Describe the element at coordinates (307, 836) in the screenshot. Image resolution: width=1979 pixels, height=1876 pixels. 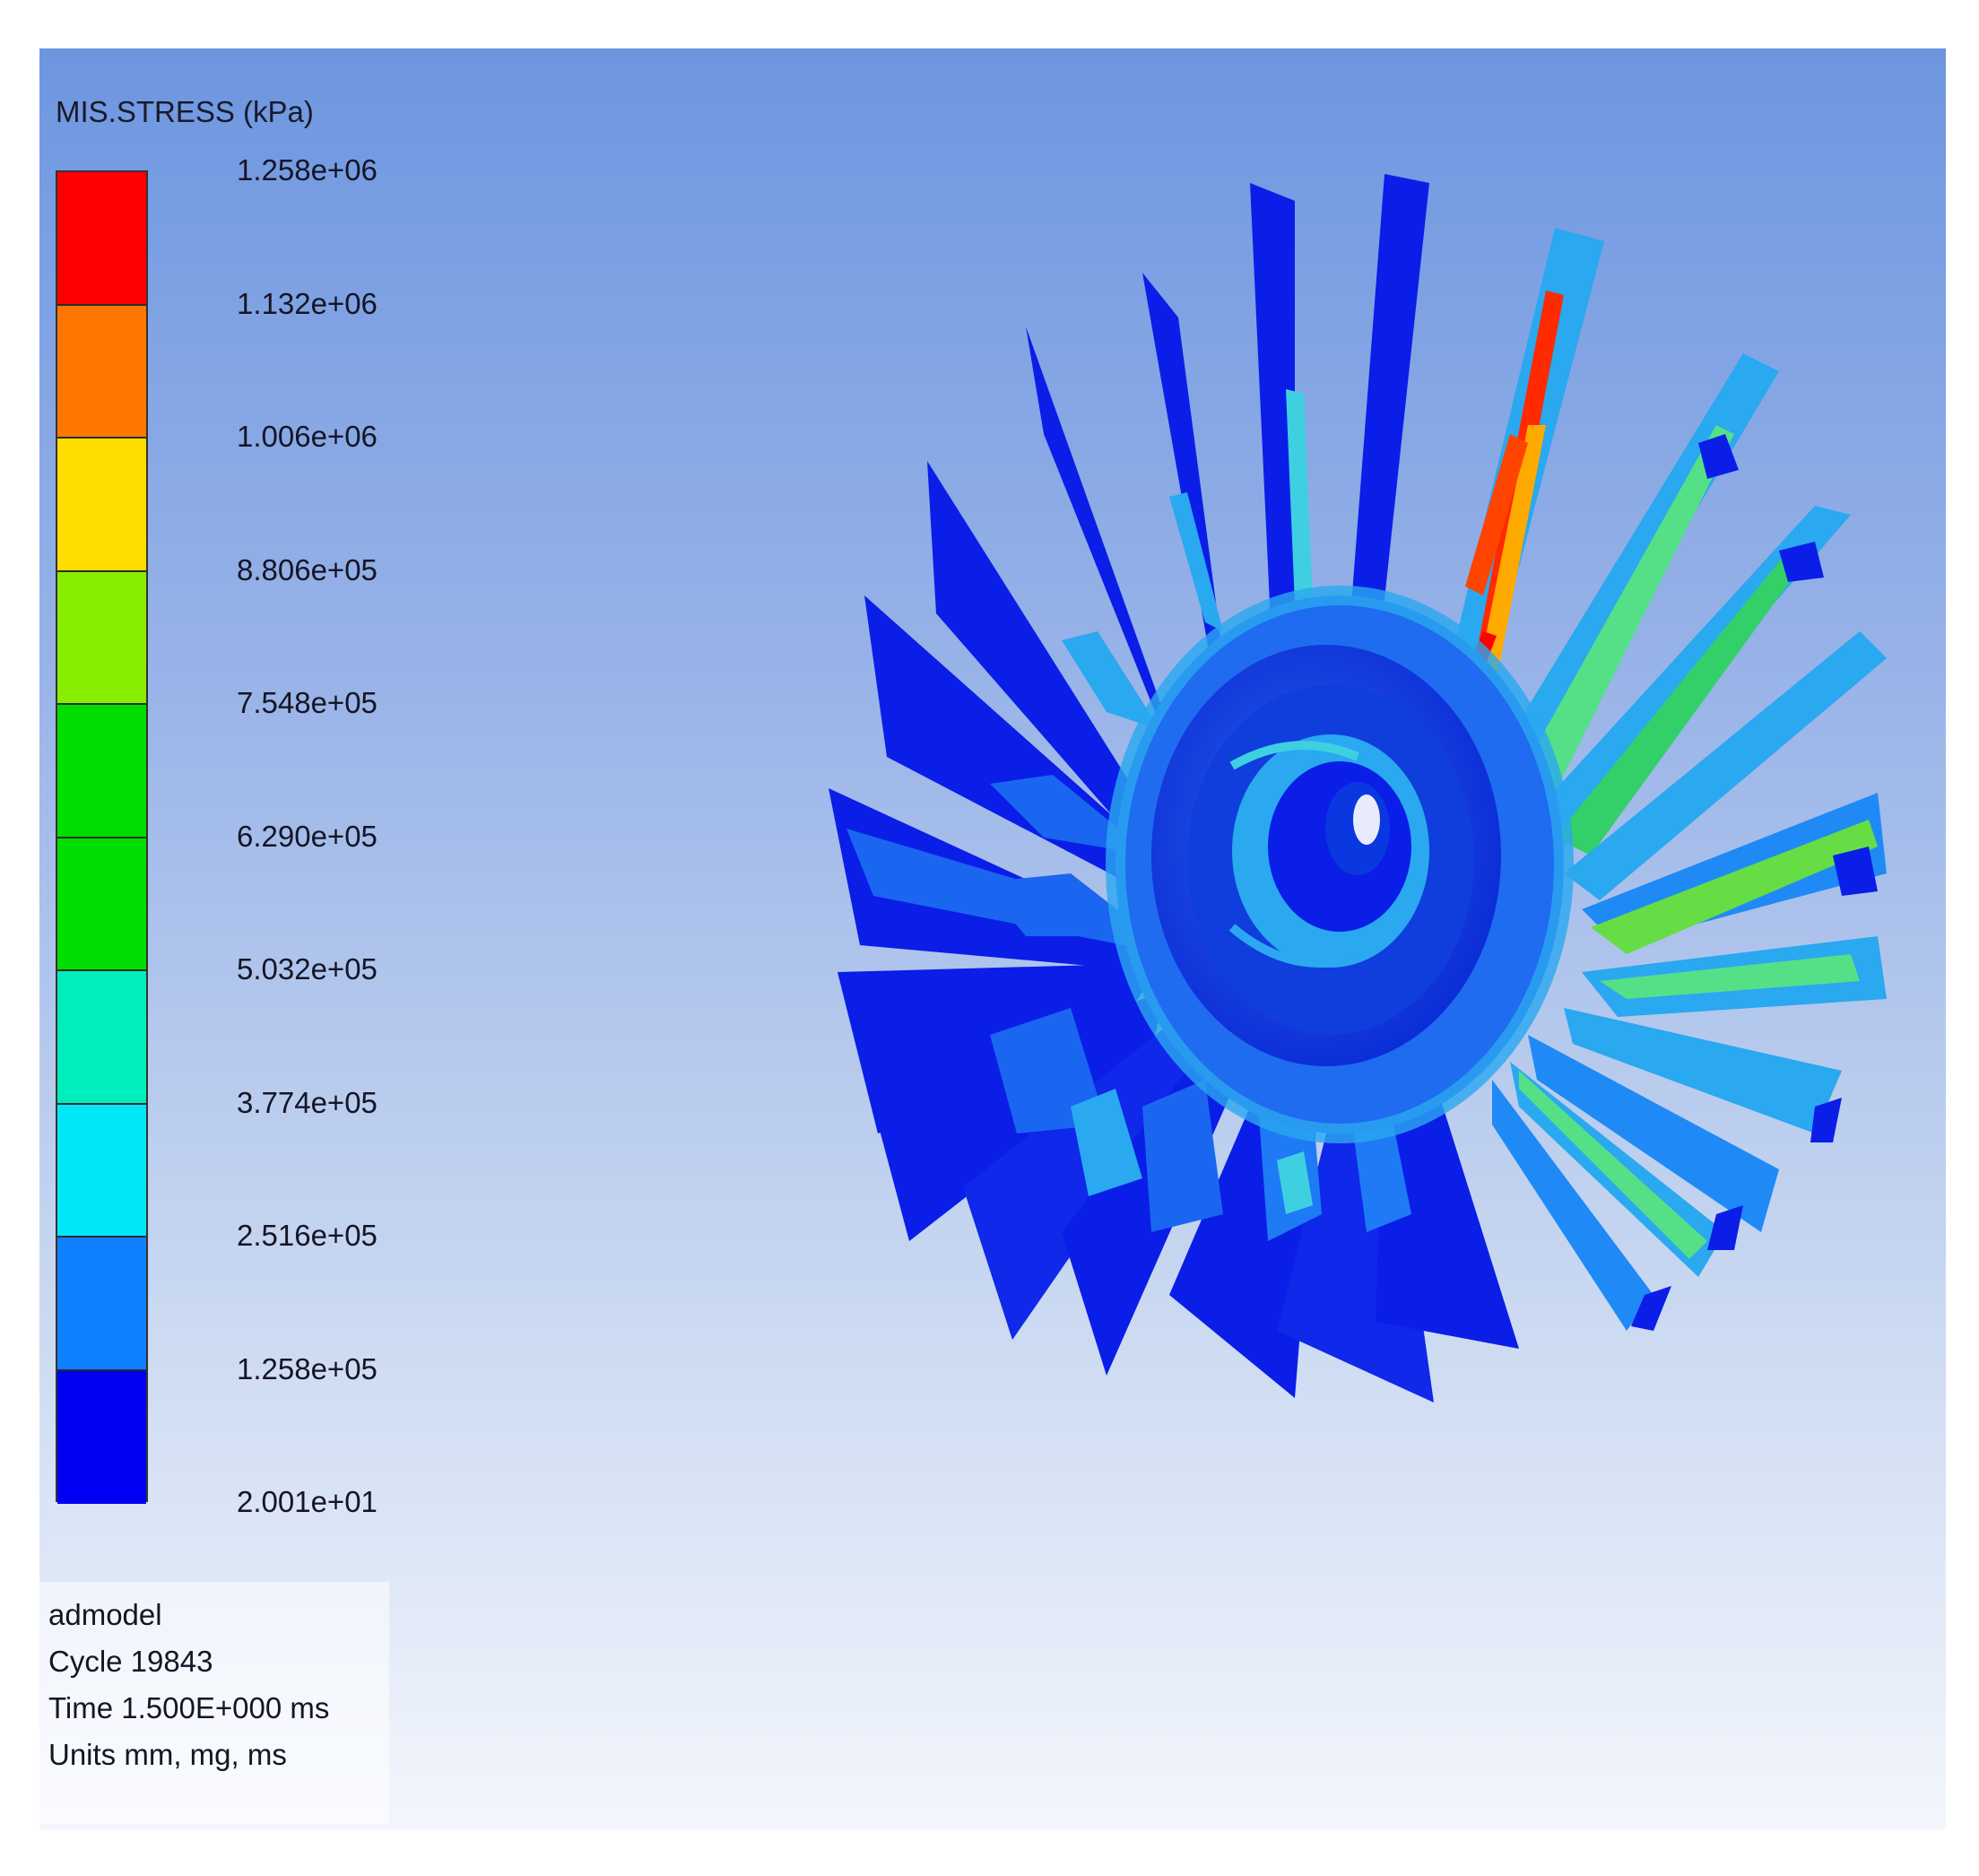
I see `color-scale-tick-label: 6.290e+05` at that location.